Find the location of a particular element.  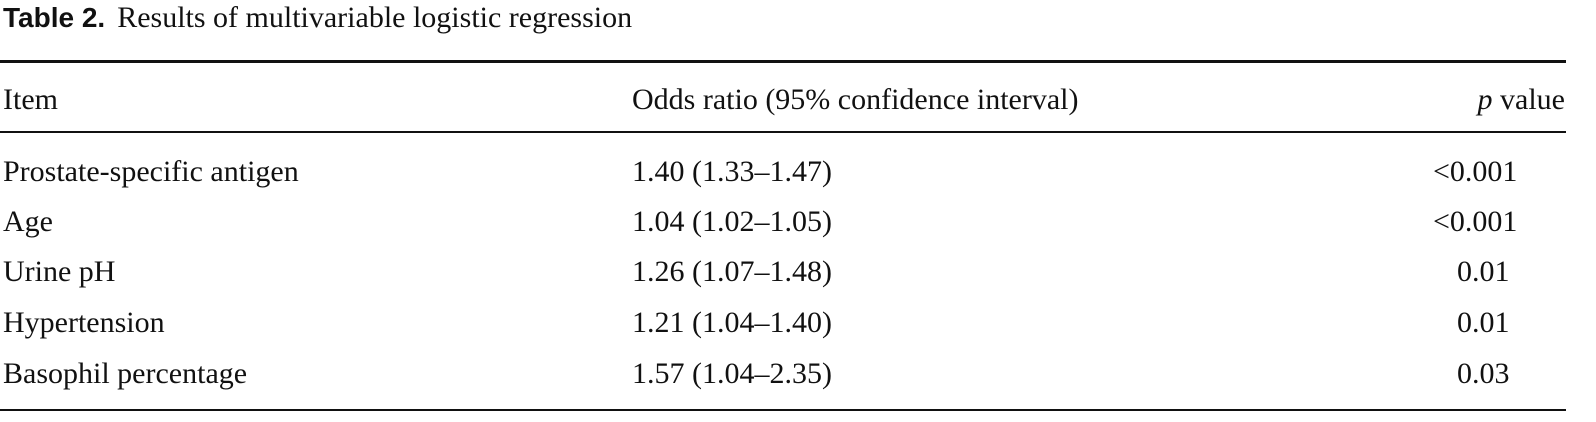

odds-ratio: 1.40 (1.33–1.47) is located at coordinates (732, 171).